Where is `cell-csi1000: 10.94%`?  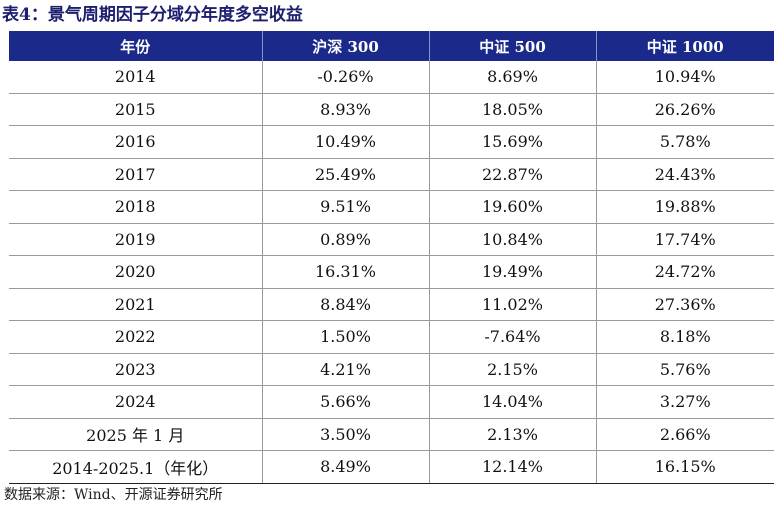 cell-csi1000: 10.94% is located at coordinates (685, 77).